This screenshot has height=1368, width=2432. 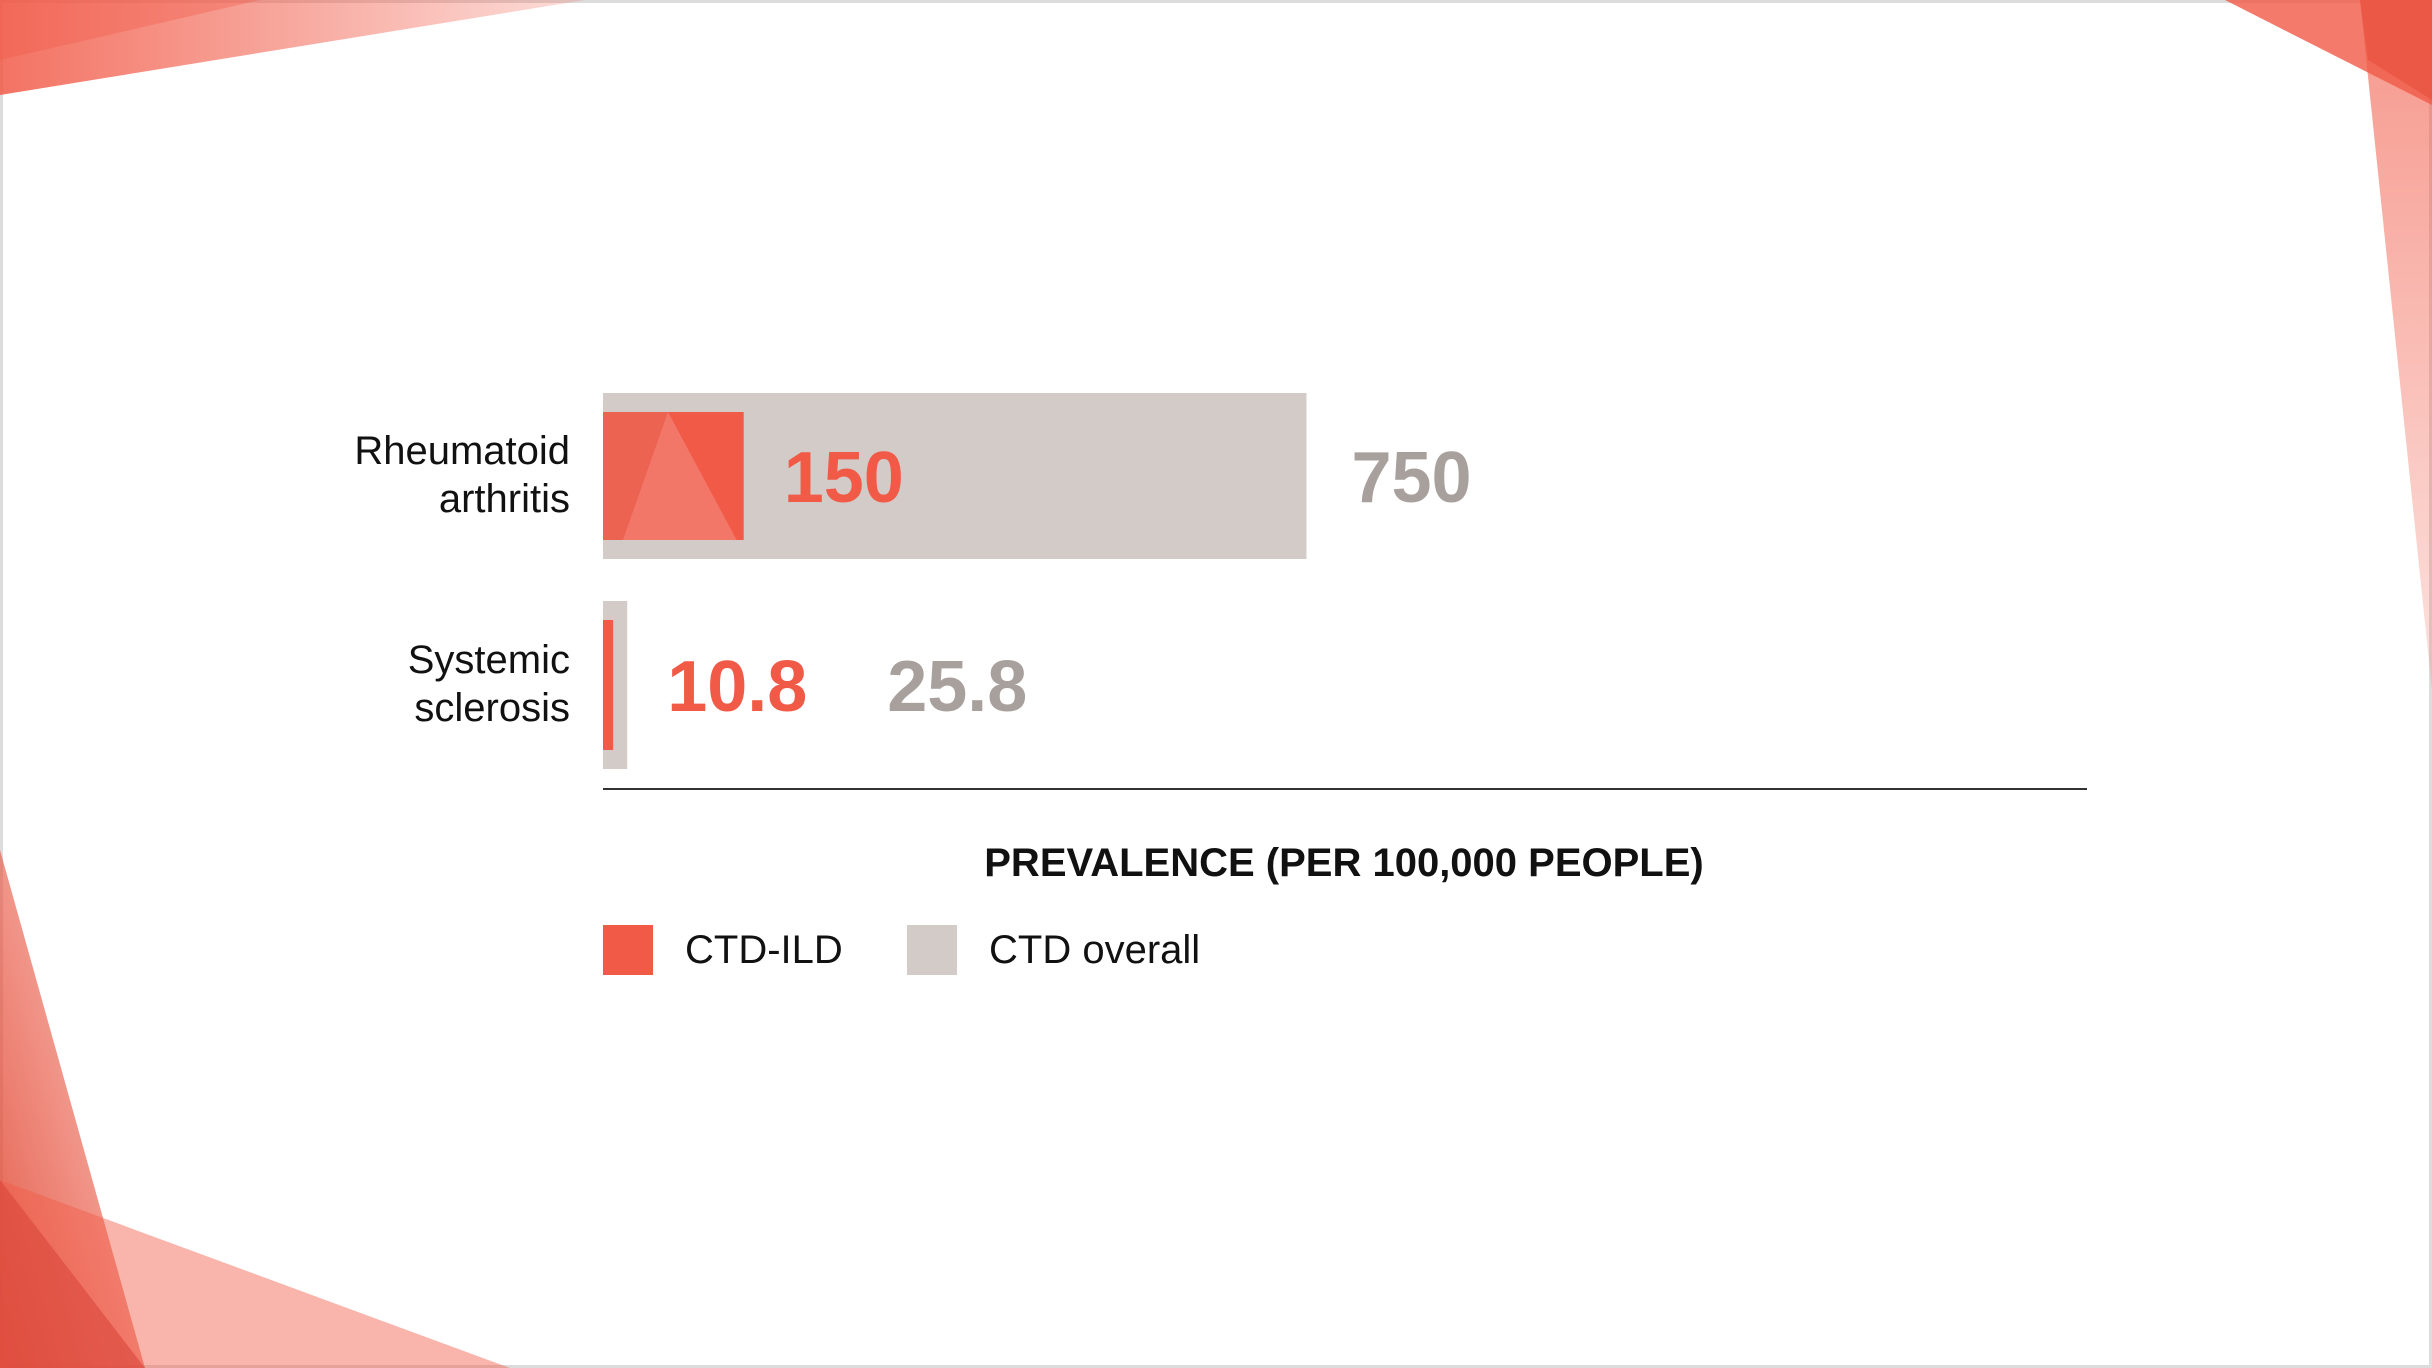 I want to click on bottom-left-shard, so click(x=255, y=1109).